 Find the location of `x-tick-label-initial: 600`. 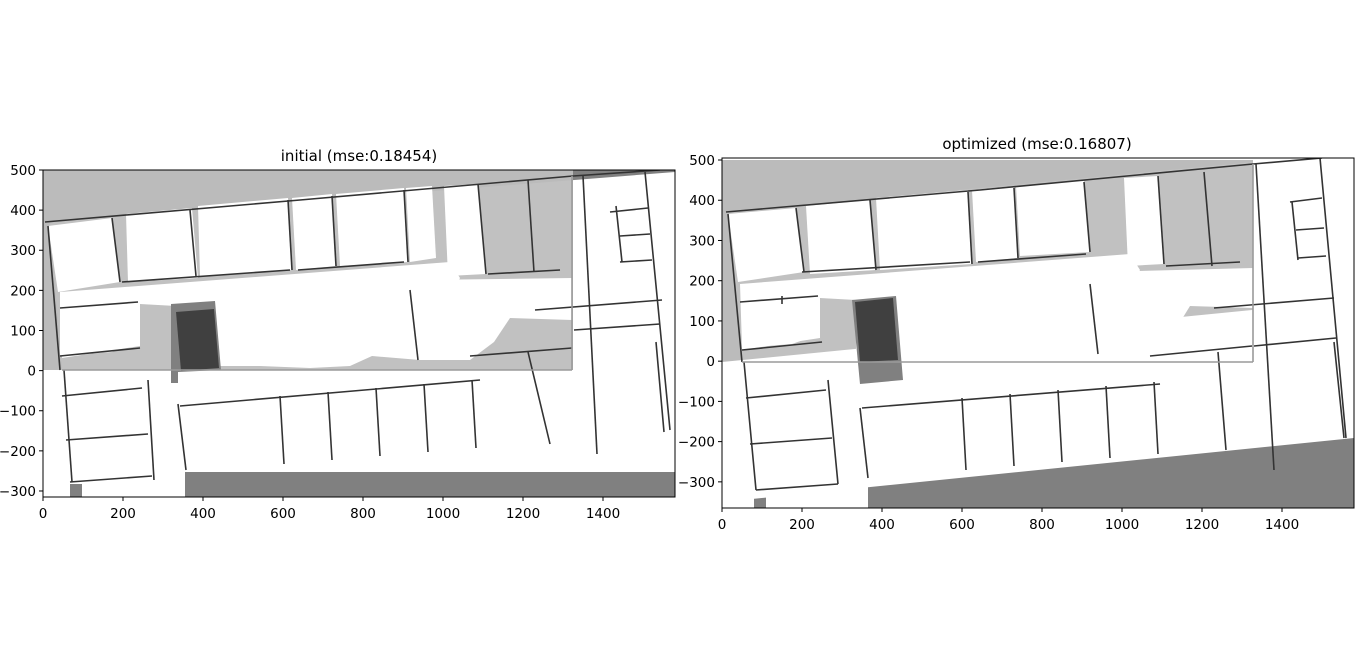

x-tick-label-initial: 600 is located at coordinates (283, 514).